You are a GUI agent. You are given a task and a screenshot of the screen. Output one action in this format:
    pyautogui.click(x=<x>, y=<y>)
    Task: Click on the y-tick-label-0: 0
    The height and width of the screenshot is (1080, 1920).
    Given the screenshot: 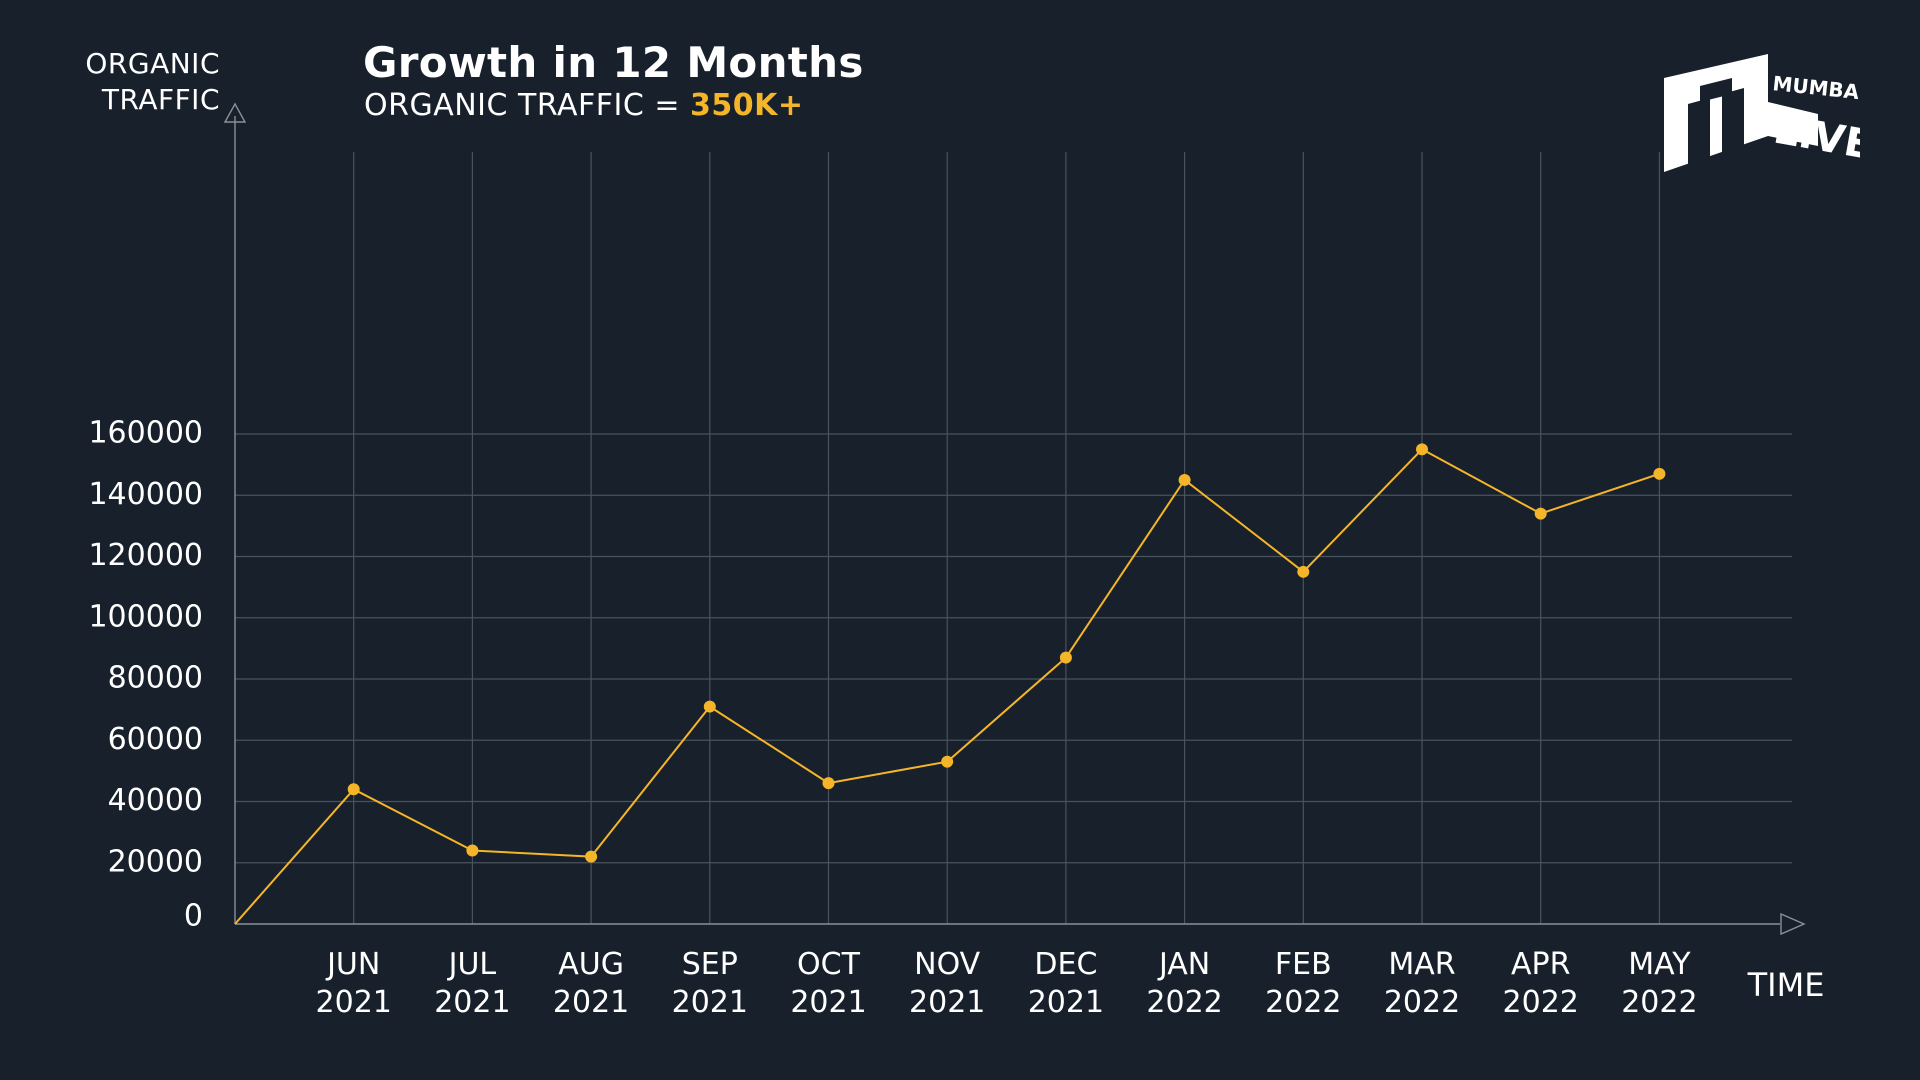 What is the action you would take?
    pyautogui.click(x=193, y=916)
    